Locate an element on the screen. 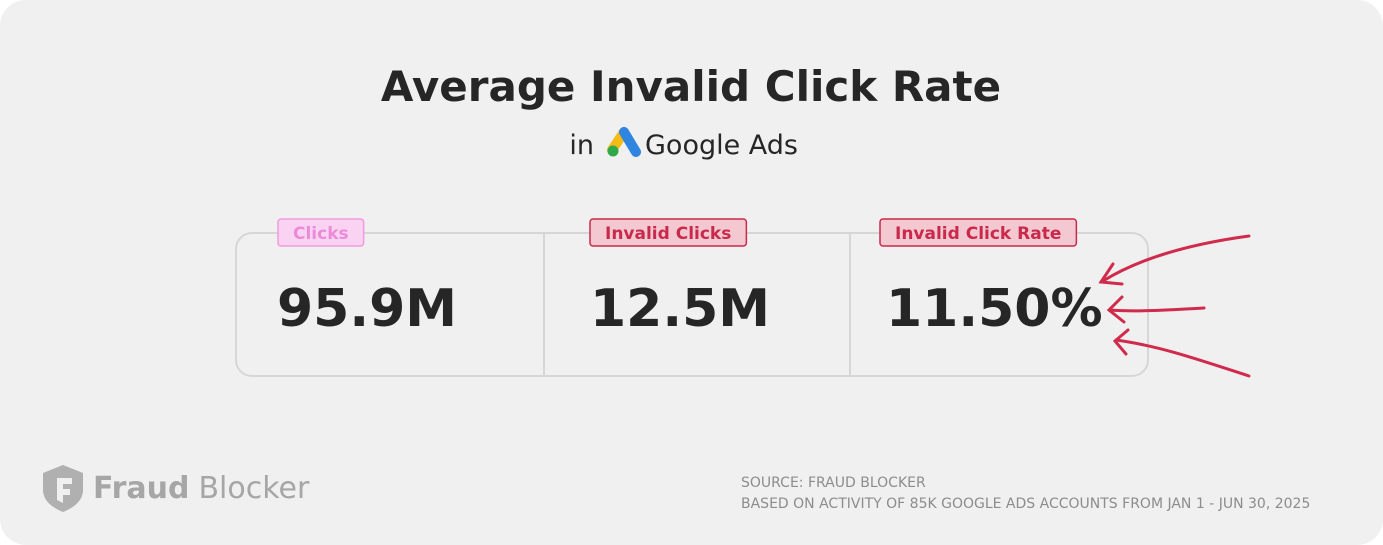  brand-regular: Blocker is located at coordinates (254, 488).